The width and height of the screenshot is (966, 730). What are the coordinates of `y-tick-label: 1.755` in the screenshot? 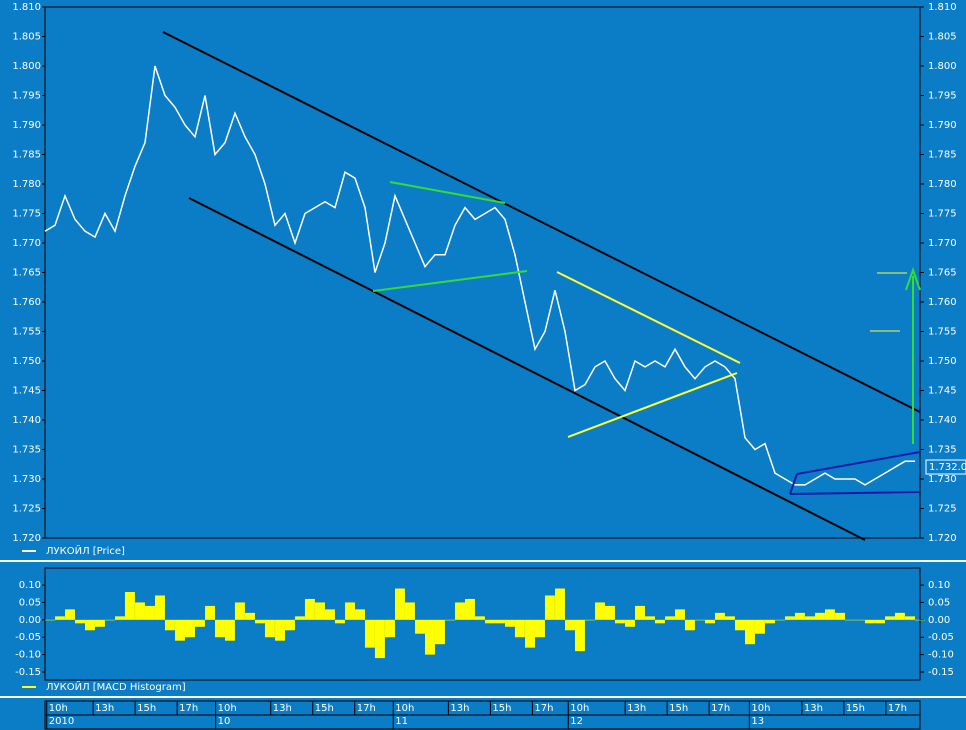 It's located at (26, 332).